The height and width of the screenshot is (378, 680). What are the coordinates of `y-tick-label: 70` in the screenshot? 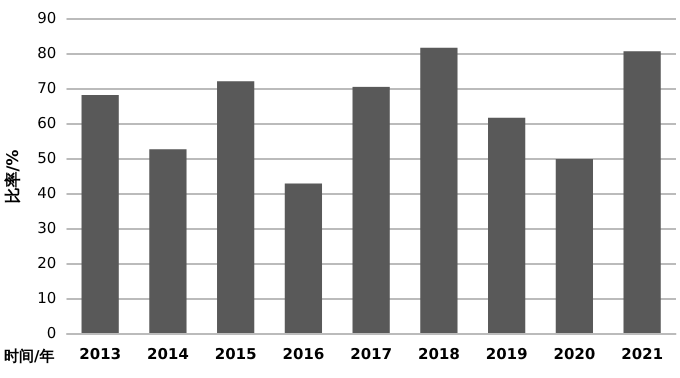 It's located at (46, 87).